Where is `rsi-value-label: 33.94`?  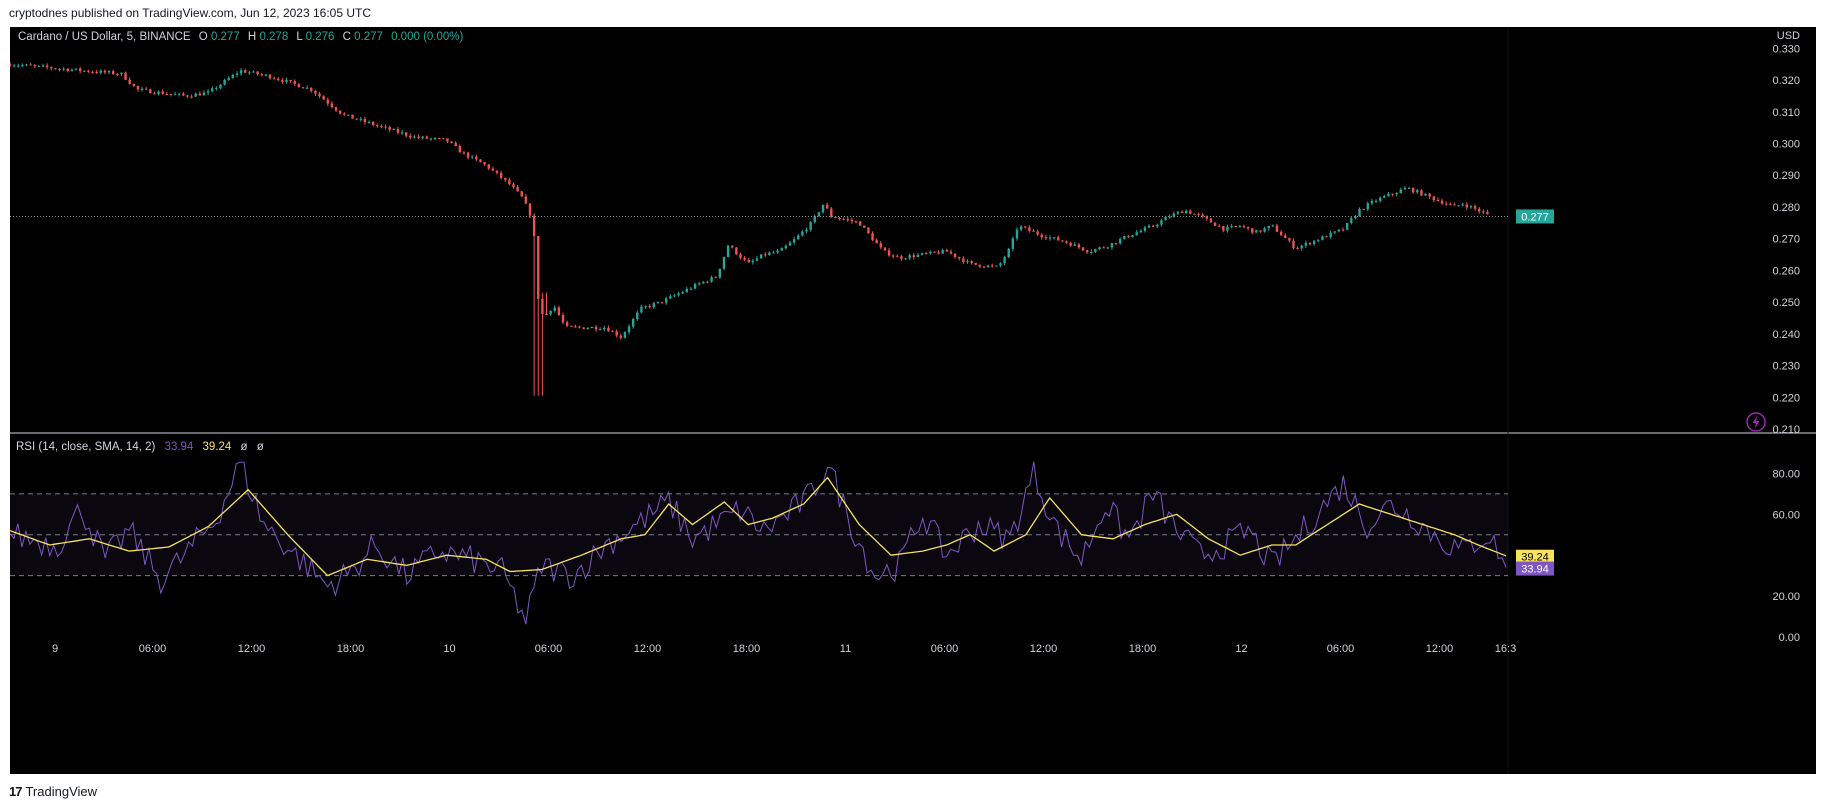
rsi-value-label: 33.94 is located at coordinates (1535, 570).